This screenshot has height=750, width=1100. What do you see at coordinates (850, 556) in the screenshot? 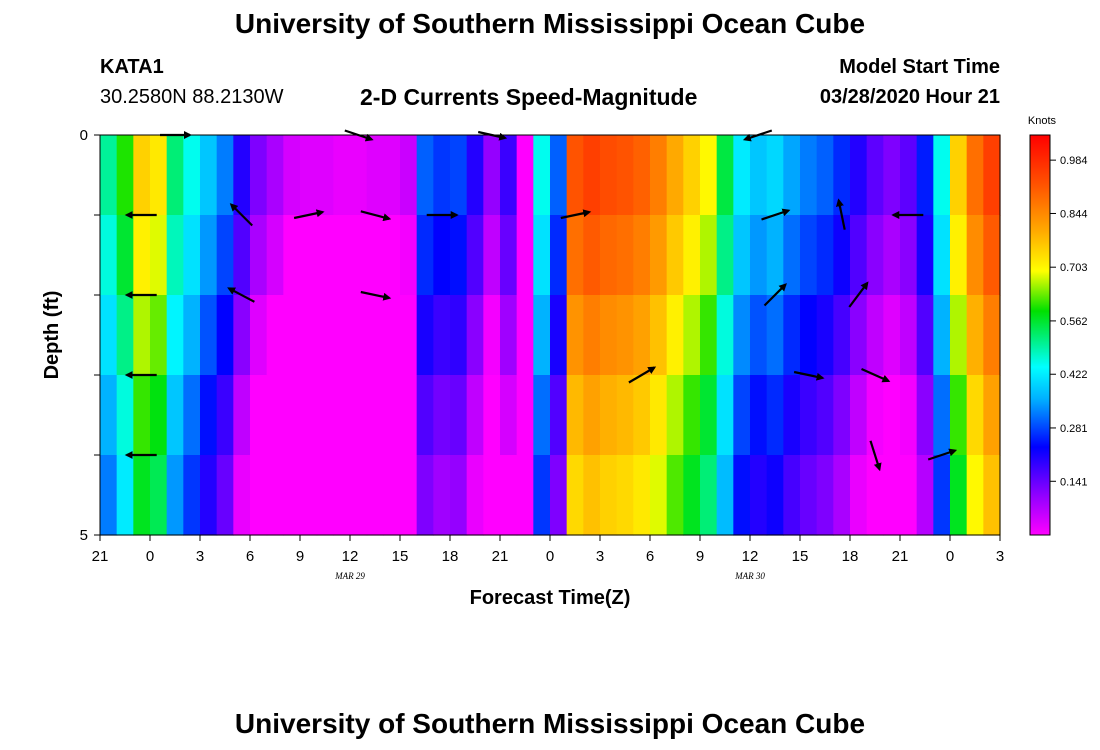
I see `x-tick-label: 18` at bounding box center [850, 556].